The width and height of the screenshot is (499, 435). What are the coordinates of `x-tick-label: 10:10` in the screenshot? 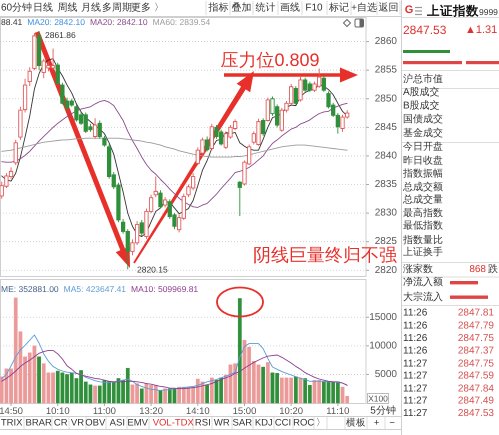 It's located at (58, 411).